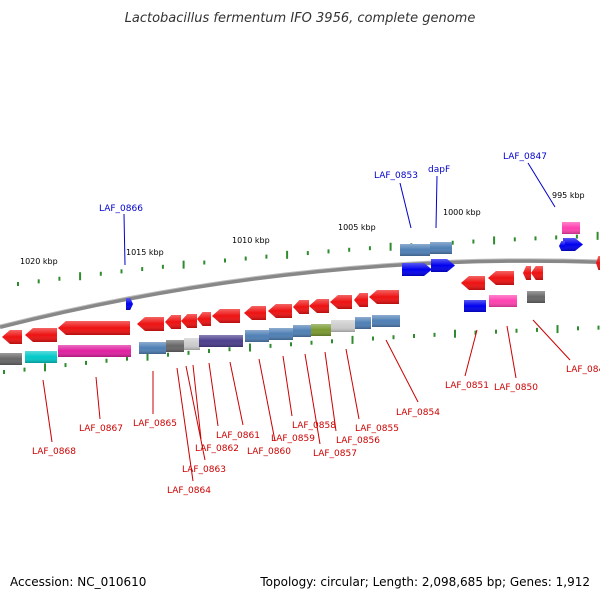 Image resolution: width=600 pixels, height=600 pixels. Describe the element at coordinates (525, 157) in the screenshot. I see `gene-label: LAF_0847` at that location.